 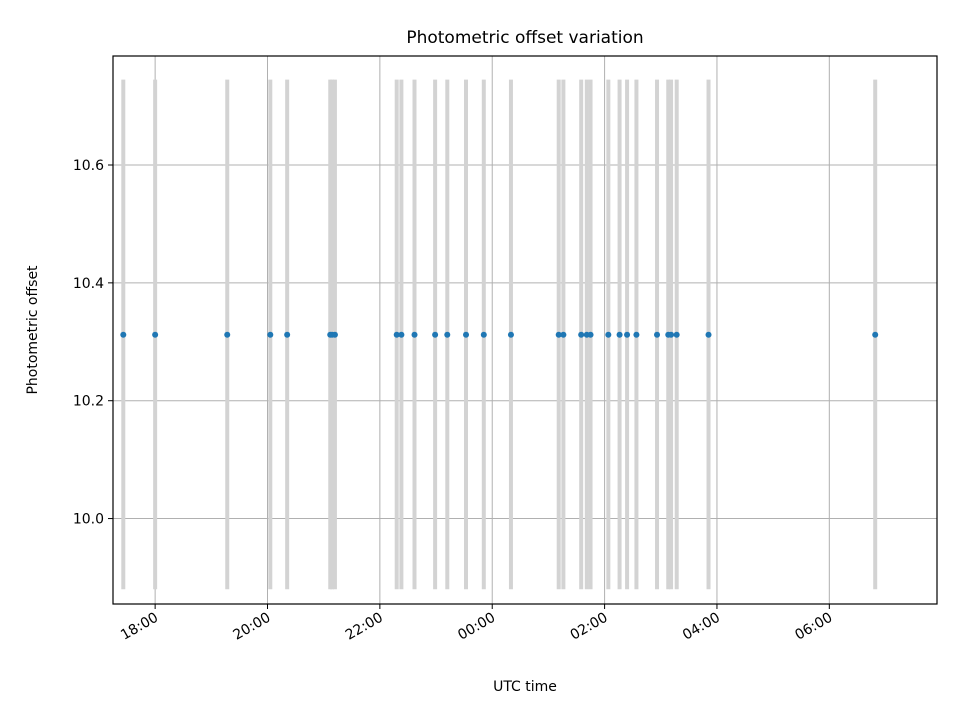 I want to click on x-axis-label: UTC time, so click(x=525, y=687).